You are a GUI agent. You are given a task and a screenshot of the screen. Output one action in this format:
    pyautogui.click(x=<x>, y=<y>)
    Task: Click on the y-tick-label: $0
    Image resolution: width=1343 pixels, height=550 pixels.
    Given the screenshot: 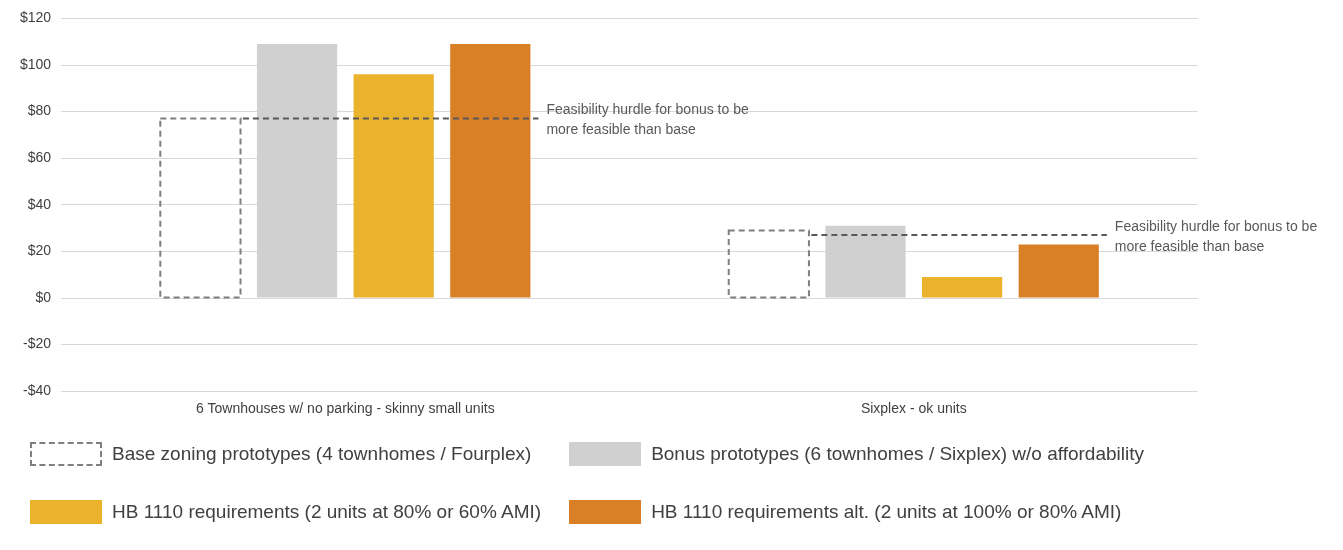 What is the action you would take?
    pyautogui.click(x=43, y=296)
    